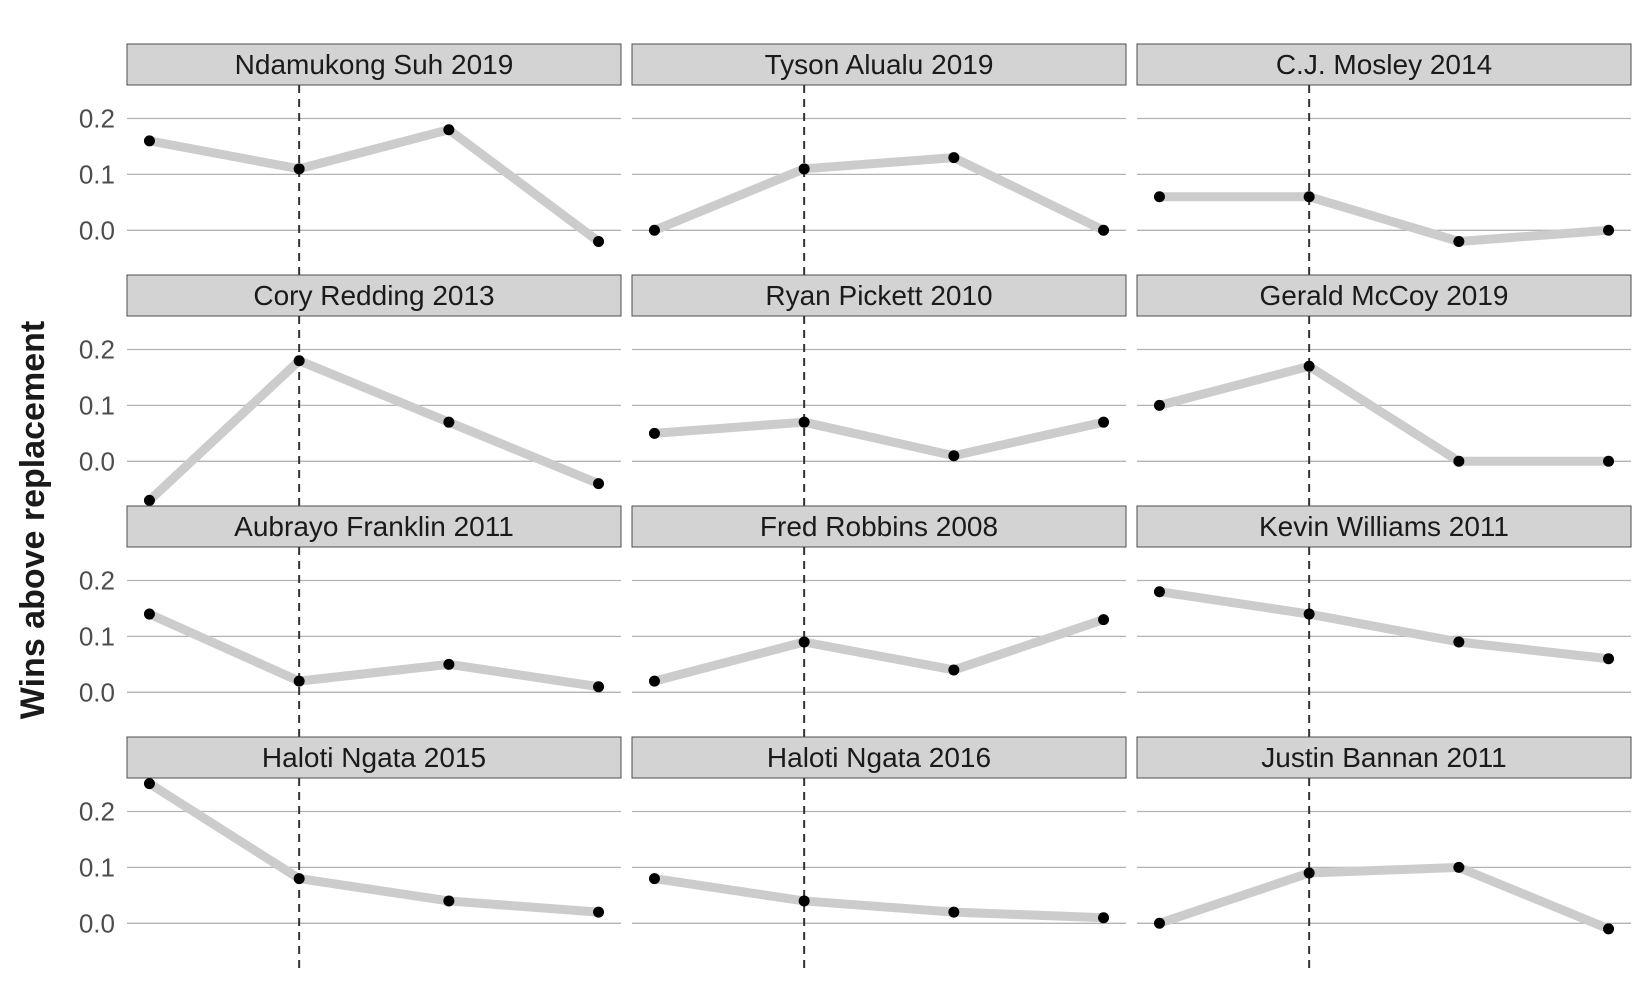 Image resolution: width=1650 pixels, height=990 pixels. Describe the element at coordinates (879, 390) in the screenshot. I see `panel: Ryan Pickett 2010` at that location.